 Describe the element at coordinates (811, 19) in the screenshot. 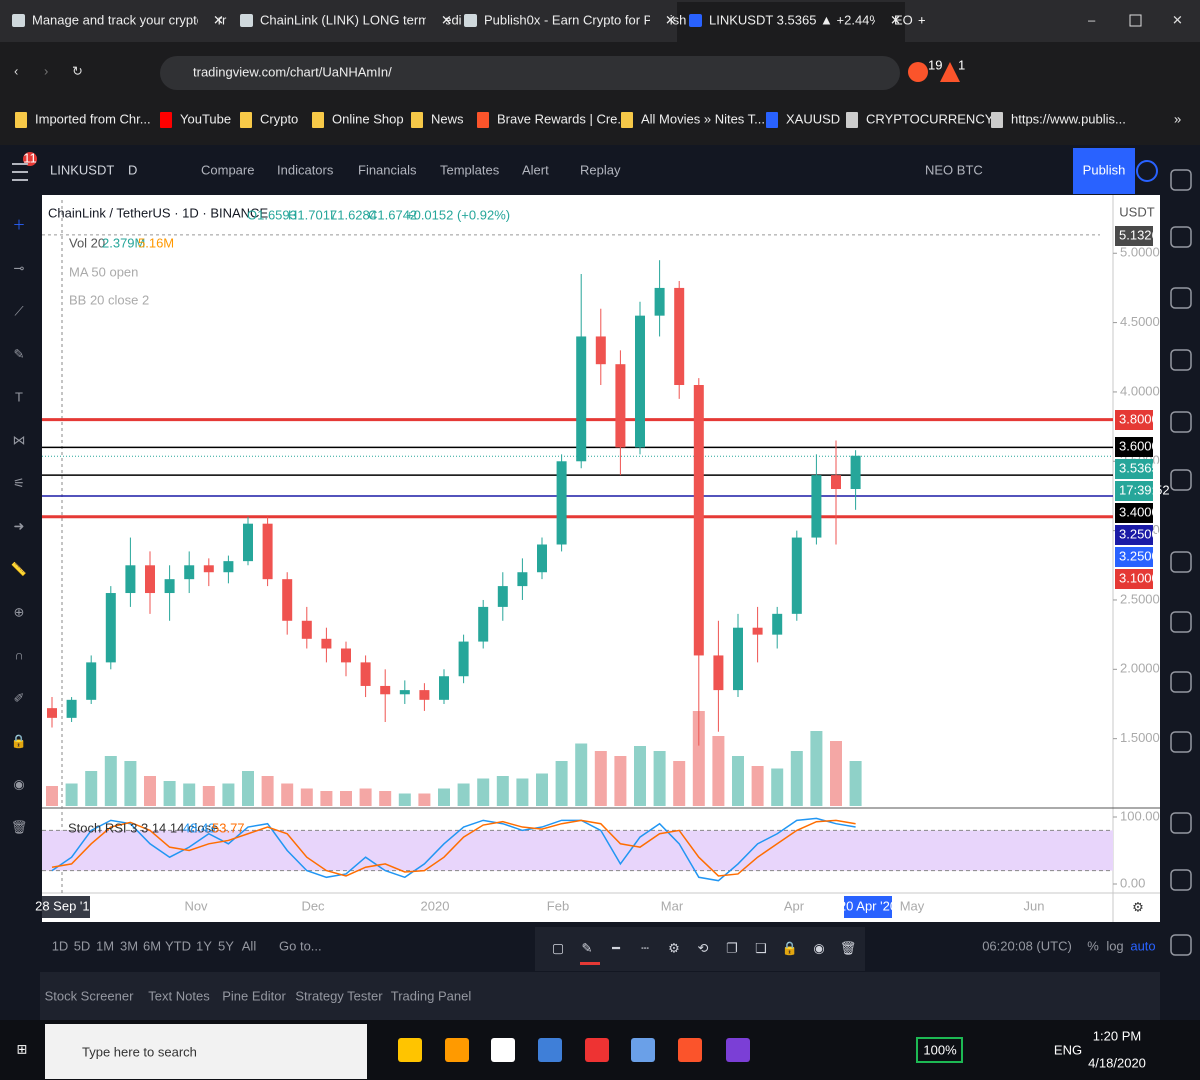

I see `tab-title: LINKUSDT 3.5365 ▲ +2.44% NEO` at that location.